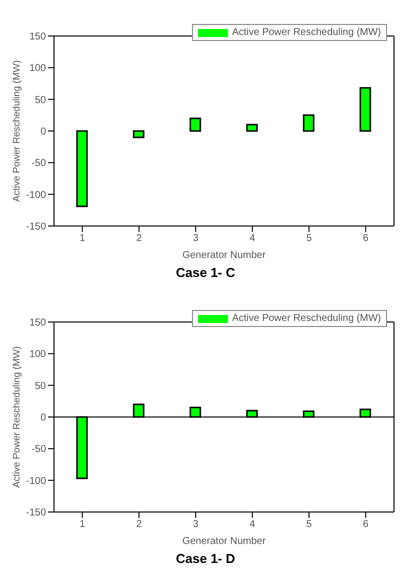 This screenshot has height=585, width=407. I want to click on text: Case 1- C, so click(205, 272).